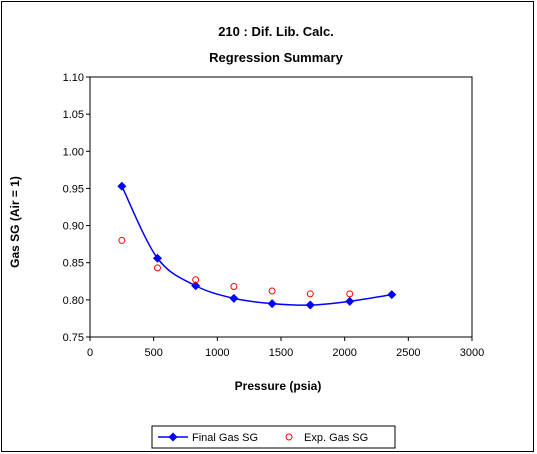 This screenshot has height=454, width=537. I want to click on legend-marker-final-gas-sg, so click(173, 437).